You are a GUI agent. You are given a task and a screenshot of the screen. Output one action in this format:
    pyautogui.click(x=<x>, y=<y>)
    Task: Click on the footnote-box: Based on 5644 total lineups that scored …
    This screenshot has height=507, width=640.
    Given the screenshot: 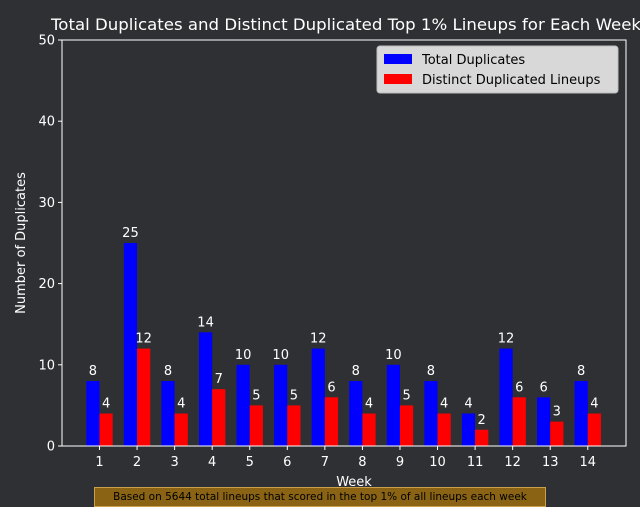 What is the action you would take?
    pyautogui.click(x=320, y=497)
    